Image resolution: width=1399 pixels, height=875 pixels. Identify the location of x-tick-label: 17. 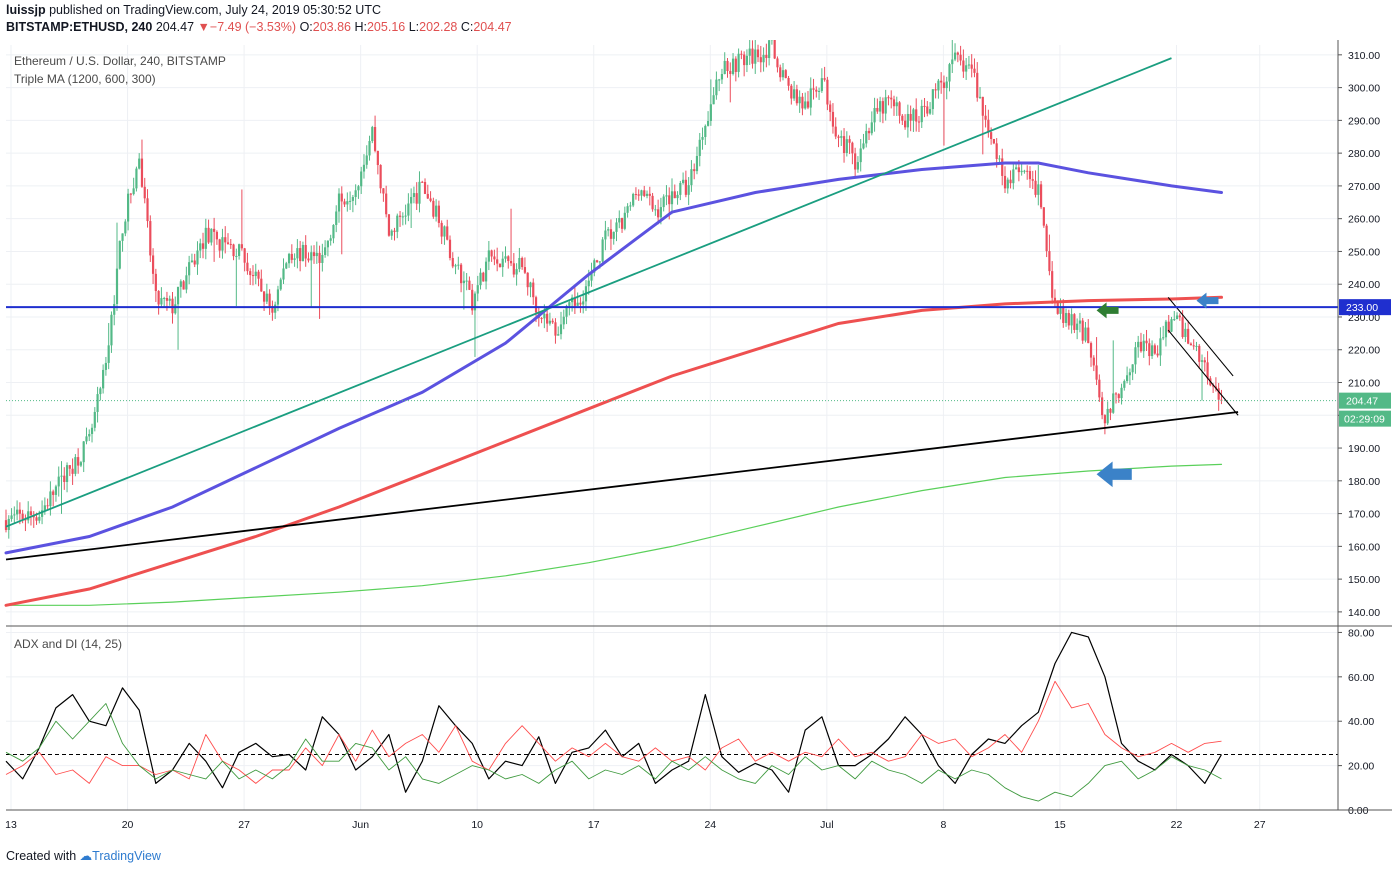
(594, 825).